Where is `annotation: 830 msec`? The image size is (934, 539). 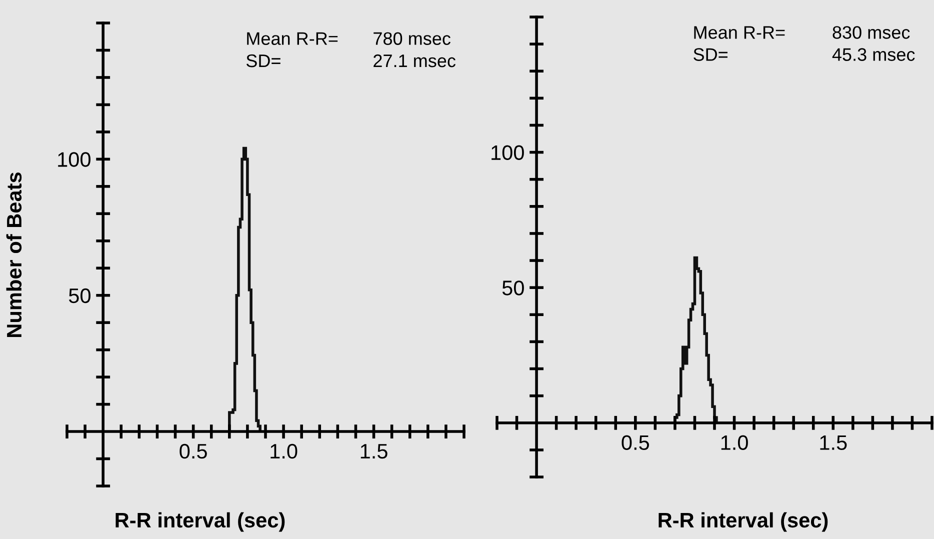 annotation: 830 msec is located at coordinates (871, 32).